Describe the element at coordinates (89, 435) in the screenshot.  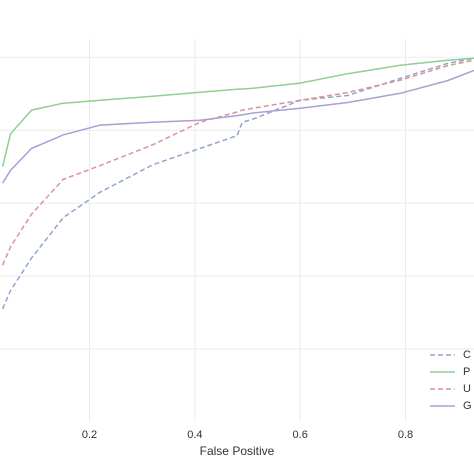
I see `x-tick-label: 0.2` at that location.